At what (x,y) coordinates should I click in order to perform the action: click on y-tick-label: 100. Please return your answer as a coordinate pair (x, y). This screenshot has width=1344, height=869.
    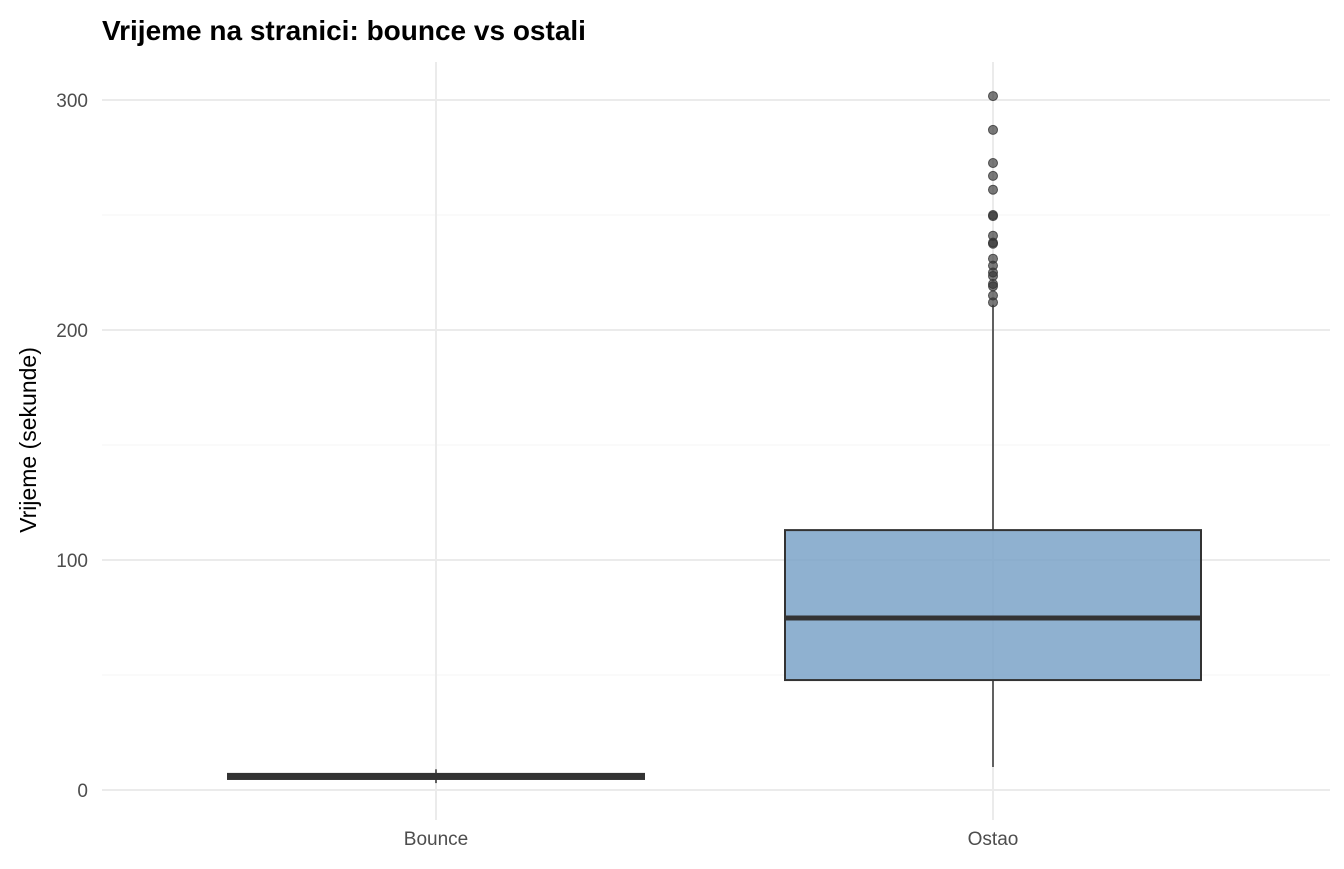
    Looking at the image, I should click on (72, 561).